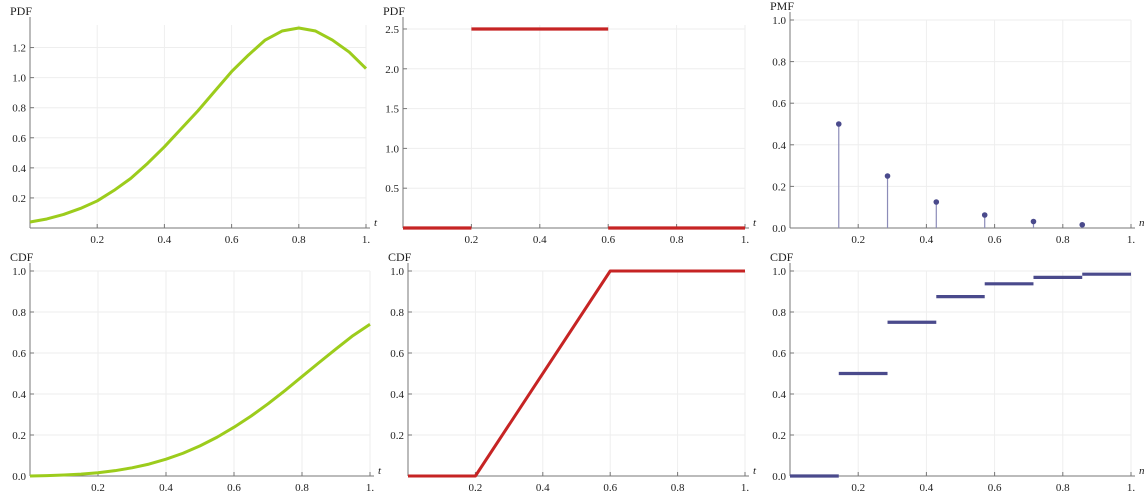 Image resolution: width=1145 pixels, height=496 pixels. Describe the element at coordinates (392, 110) in the screenshot. I see `y-tick-label: 1.5` at that location.